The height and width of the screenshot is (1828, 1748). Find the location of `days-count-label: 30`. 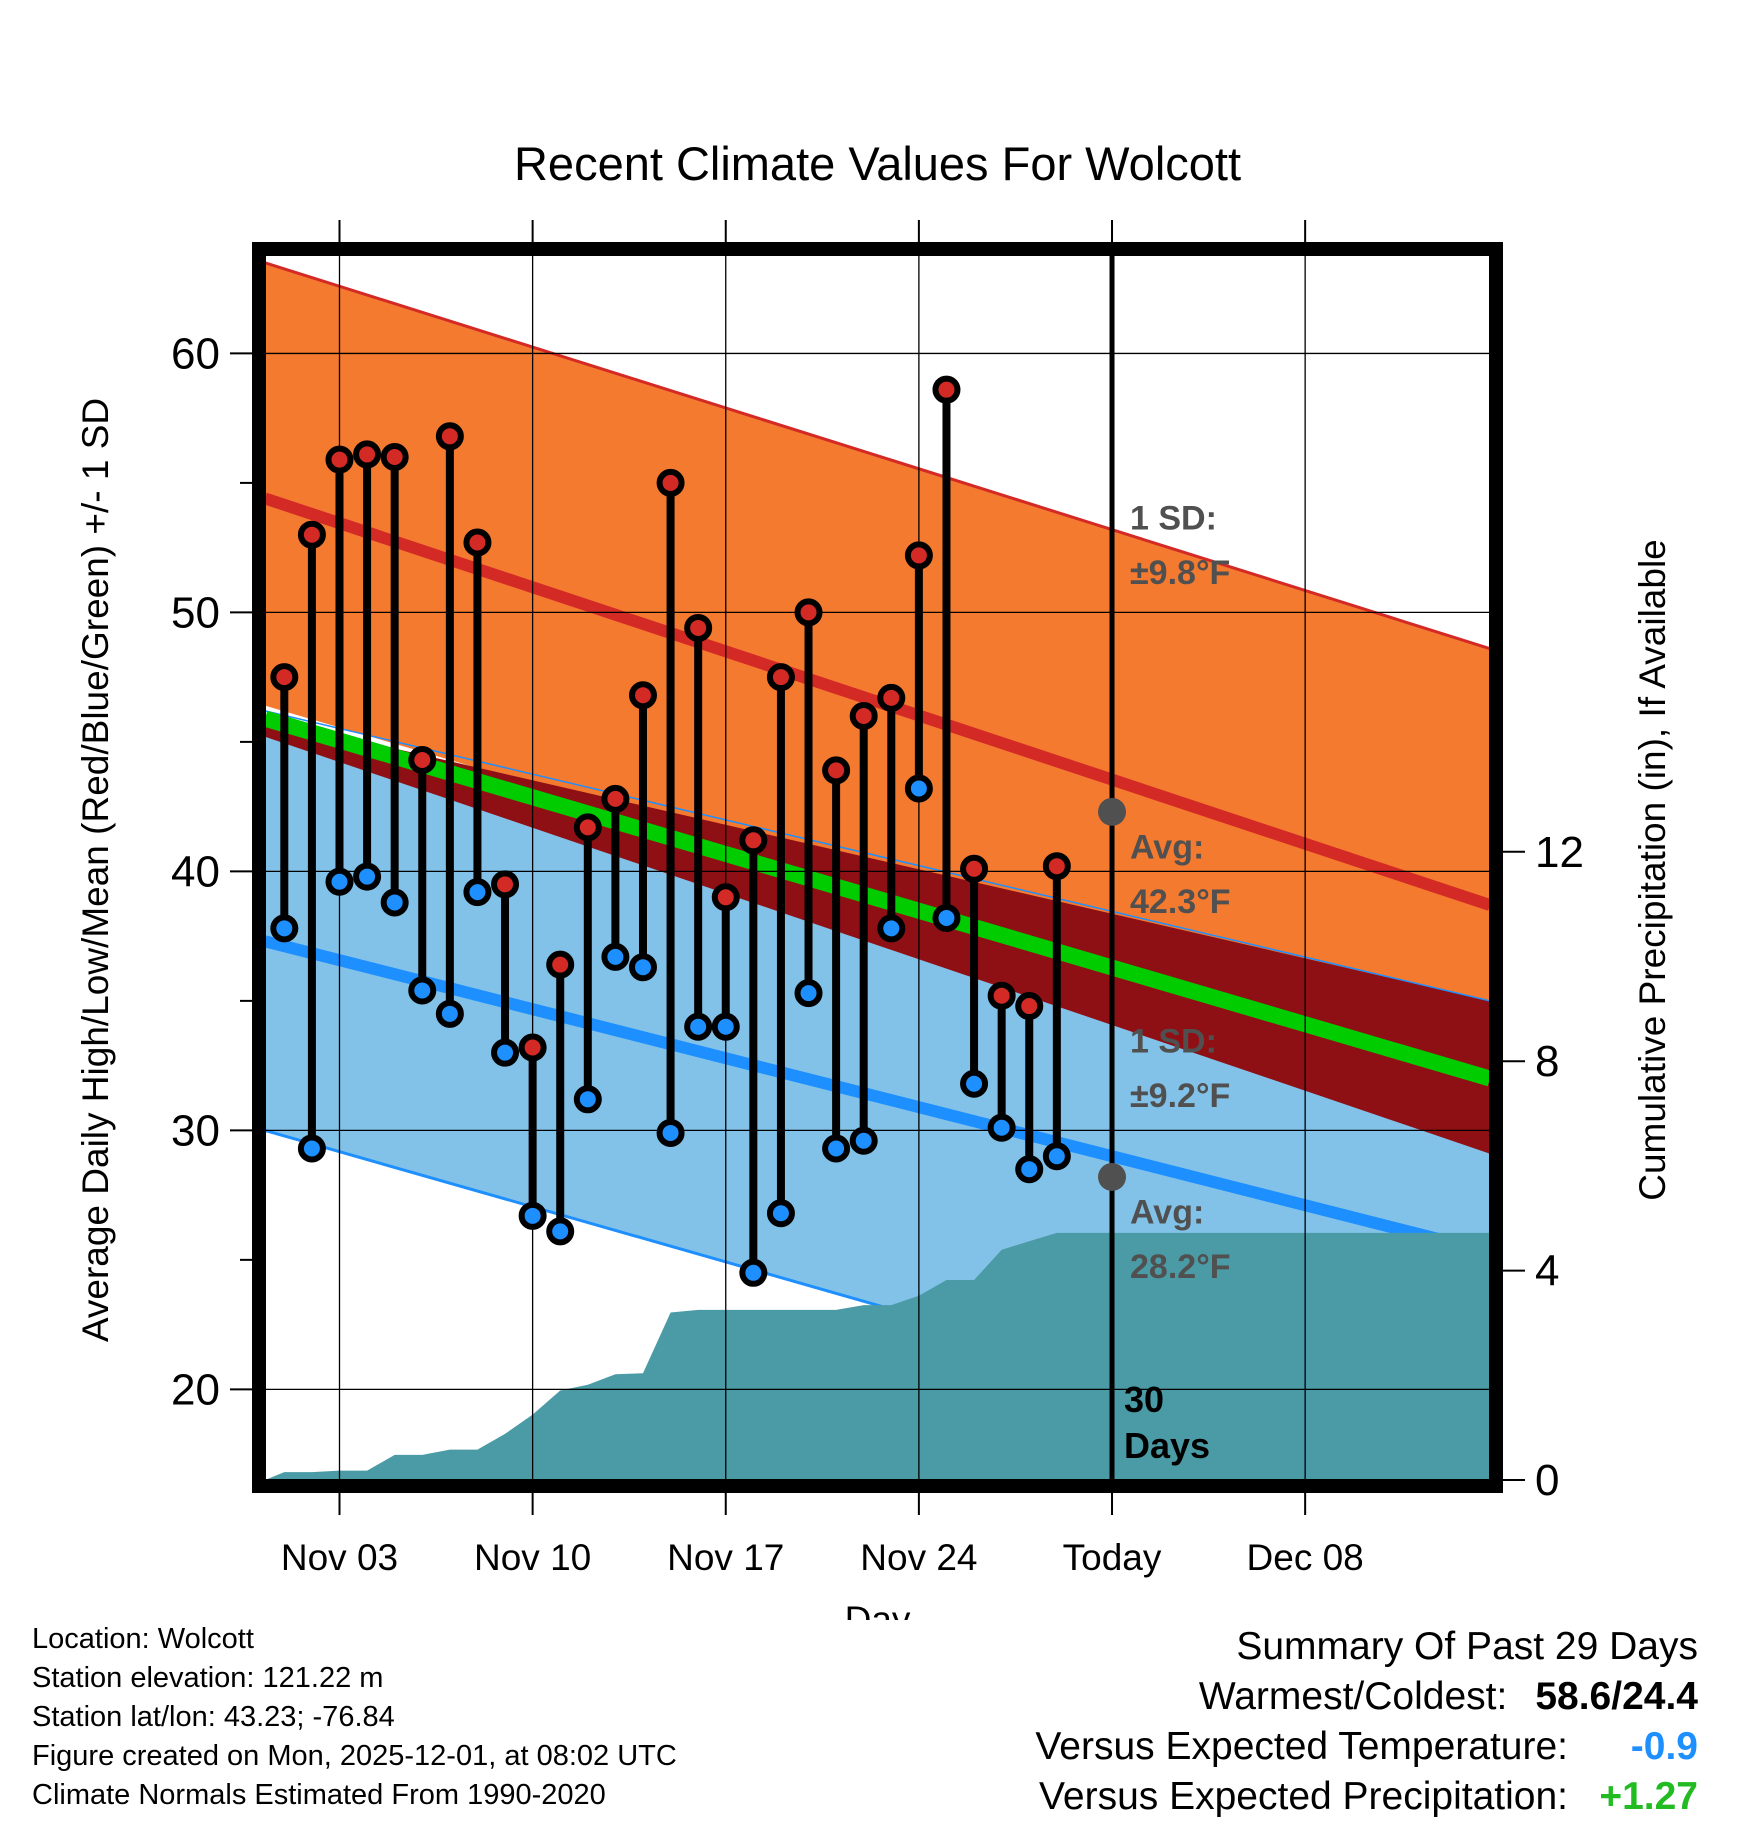

days-count-label: 30 is located at coordinates (1144, 1399).